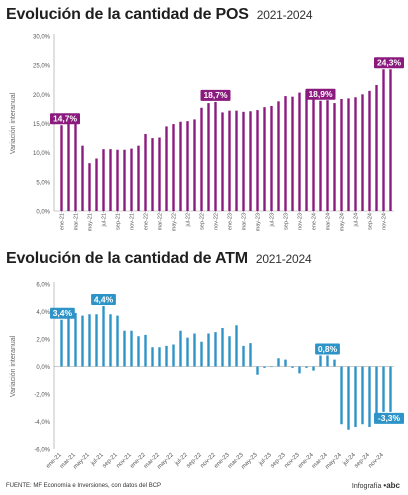 This screenshot has width=408, height=495. What do you see at coordinates (63, 313) in the screenshot?
I see `atm-data-label: 3,4%` at bounding box center [63, 313].